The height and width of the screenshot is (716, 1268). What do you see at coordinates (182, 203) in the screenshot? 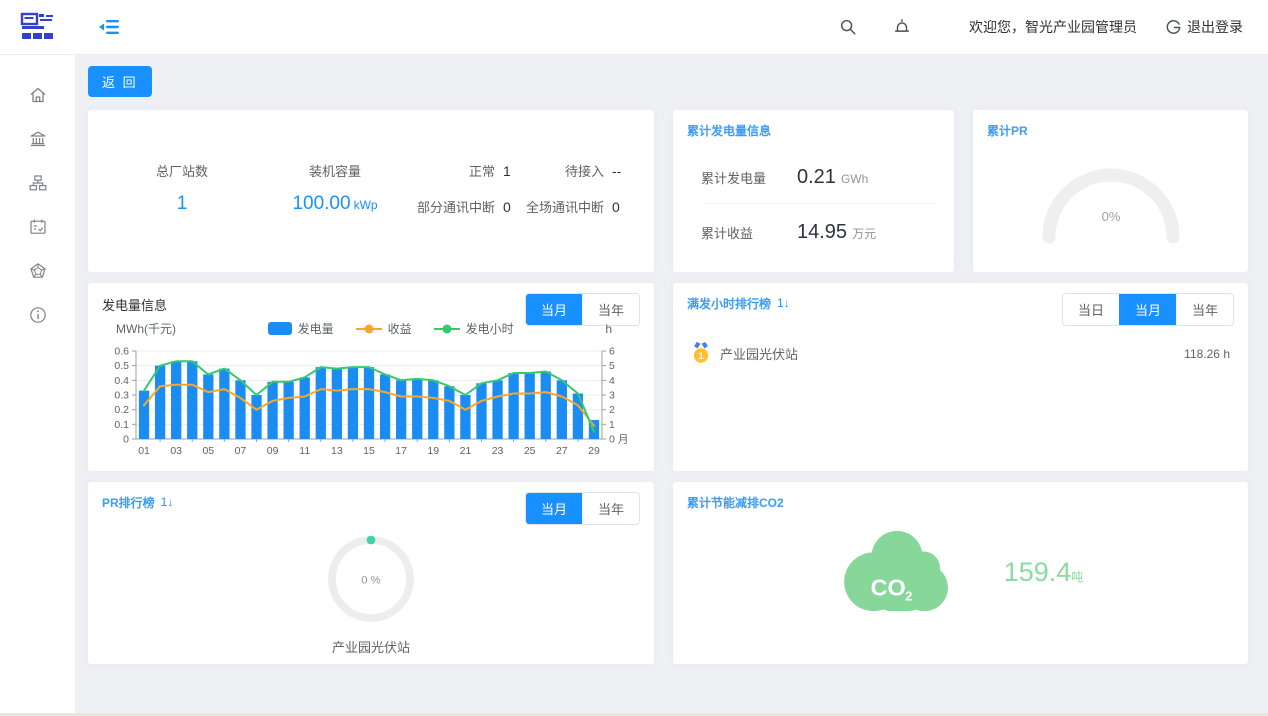
I see `total-stations-value: 1` at bounding box center [182, 203].